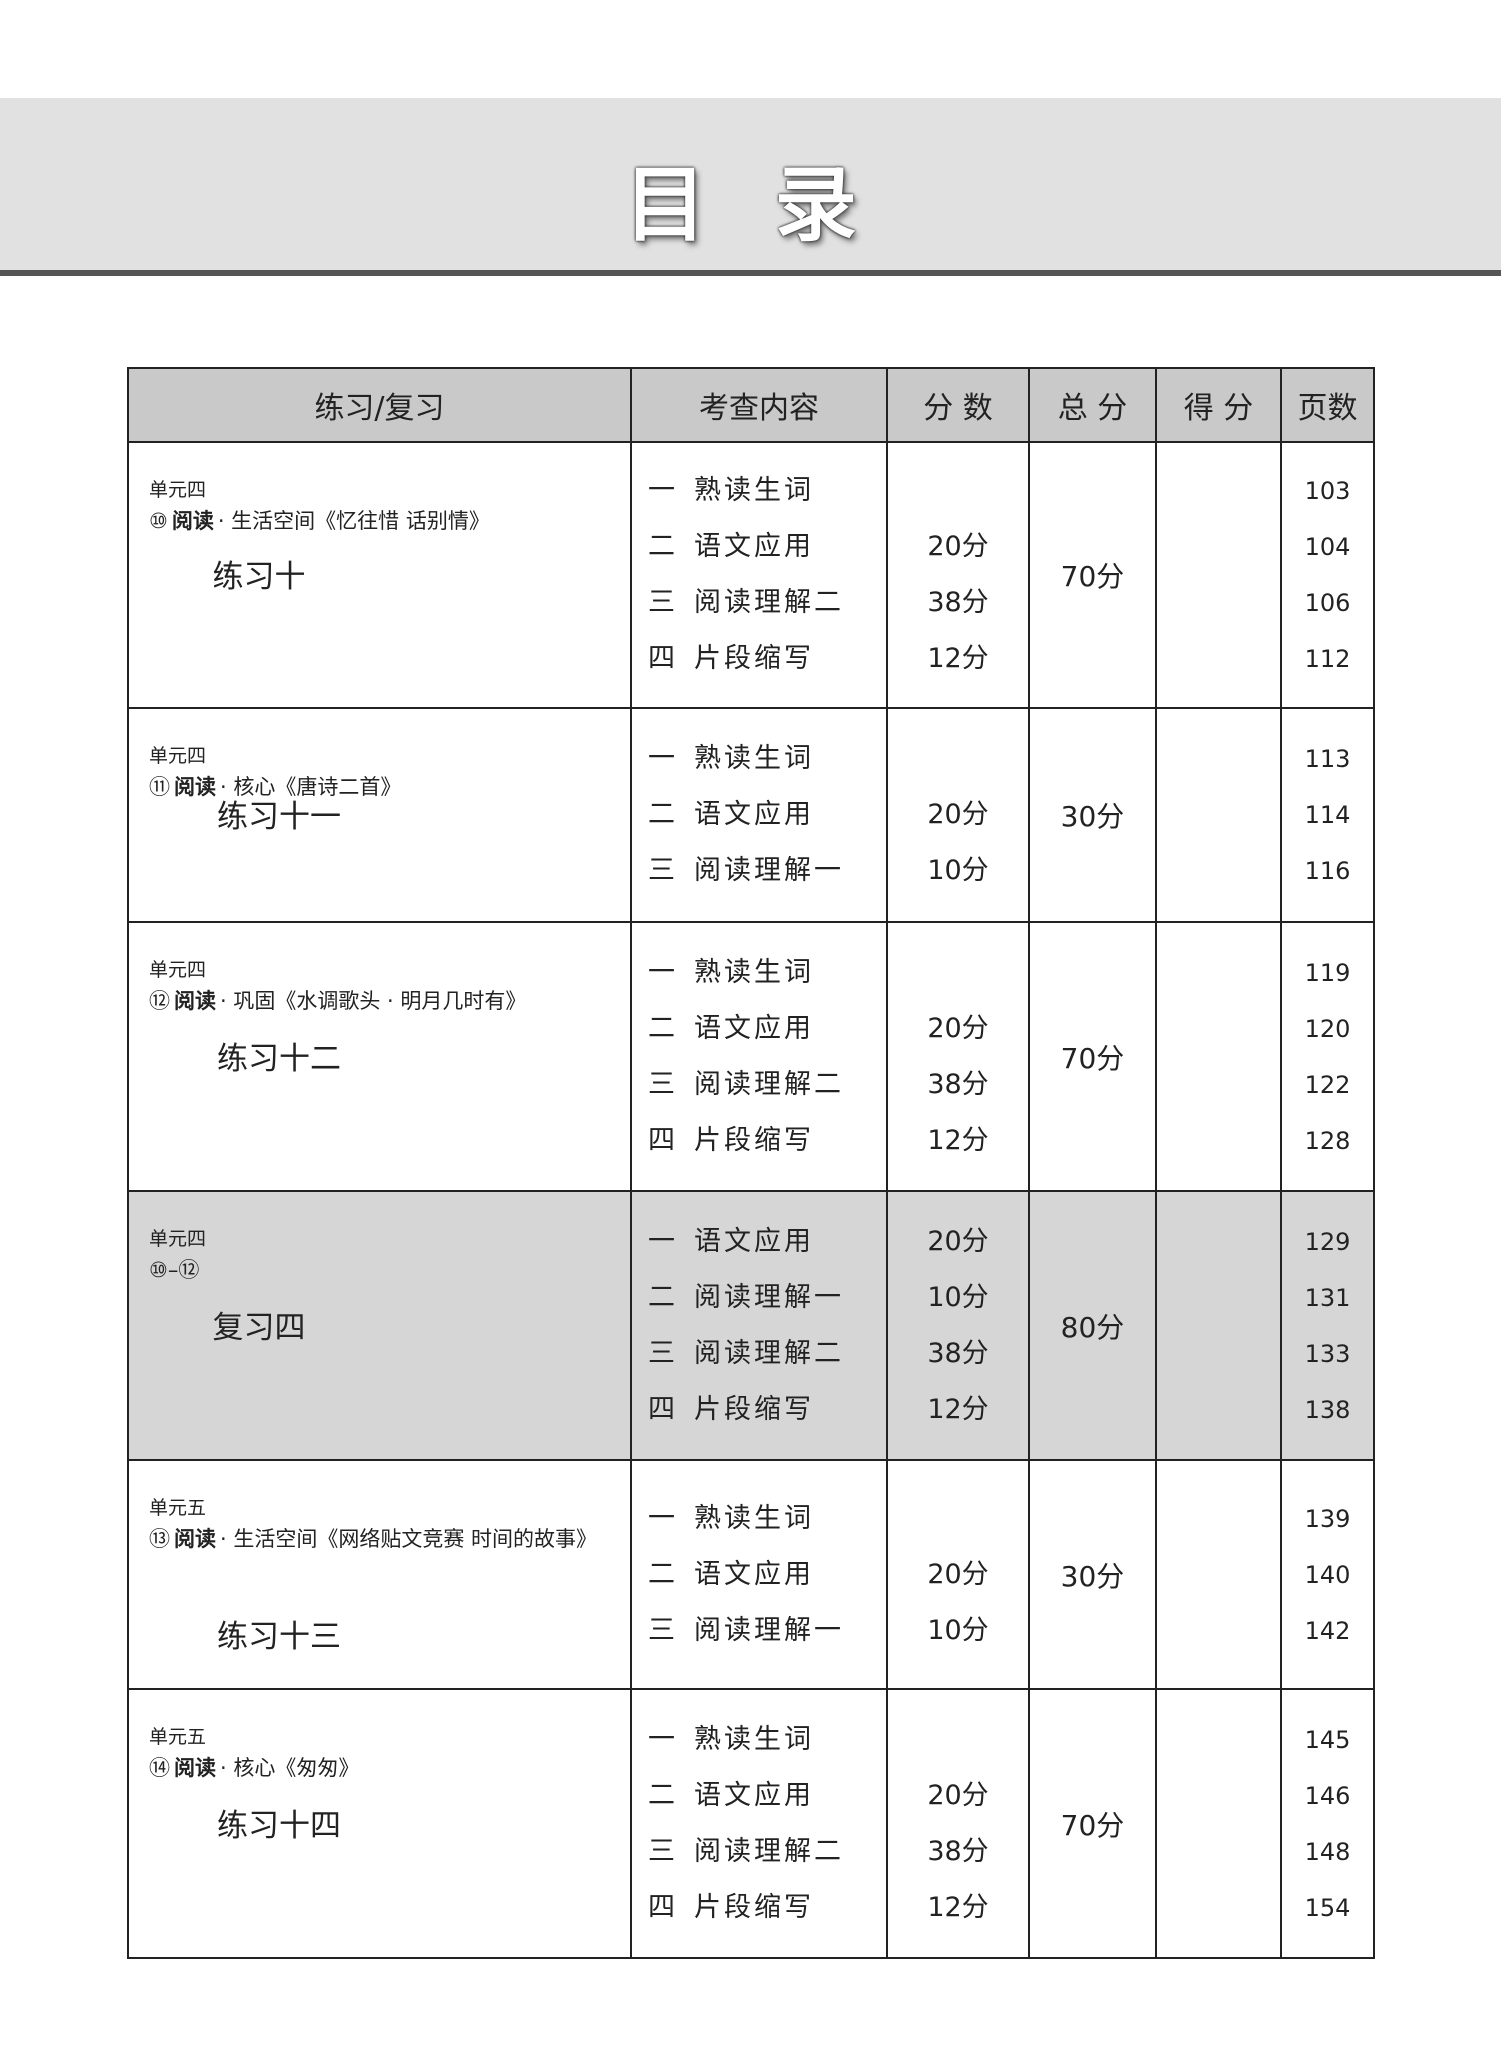  What do you see at coordinates (1327, 1739) in the screenshot?
I see `page-number: 145` at bounding box center [1327, 1739].